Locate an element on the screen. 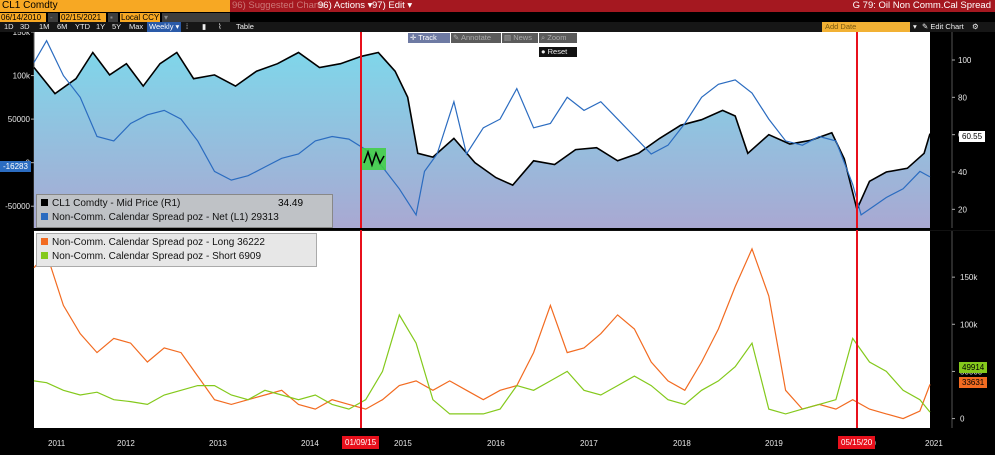  x-axis-tick-label: 2013 is located at coordinates (218, 443).